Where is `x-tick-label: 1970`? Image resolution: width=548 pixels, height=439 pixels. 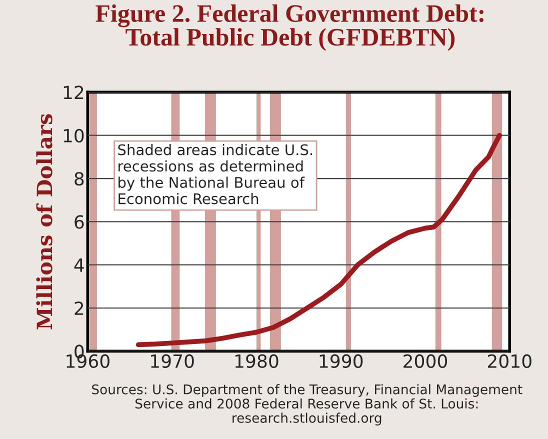 x-tick-label: 1970 is located at coordinates (172, 361).